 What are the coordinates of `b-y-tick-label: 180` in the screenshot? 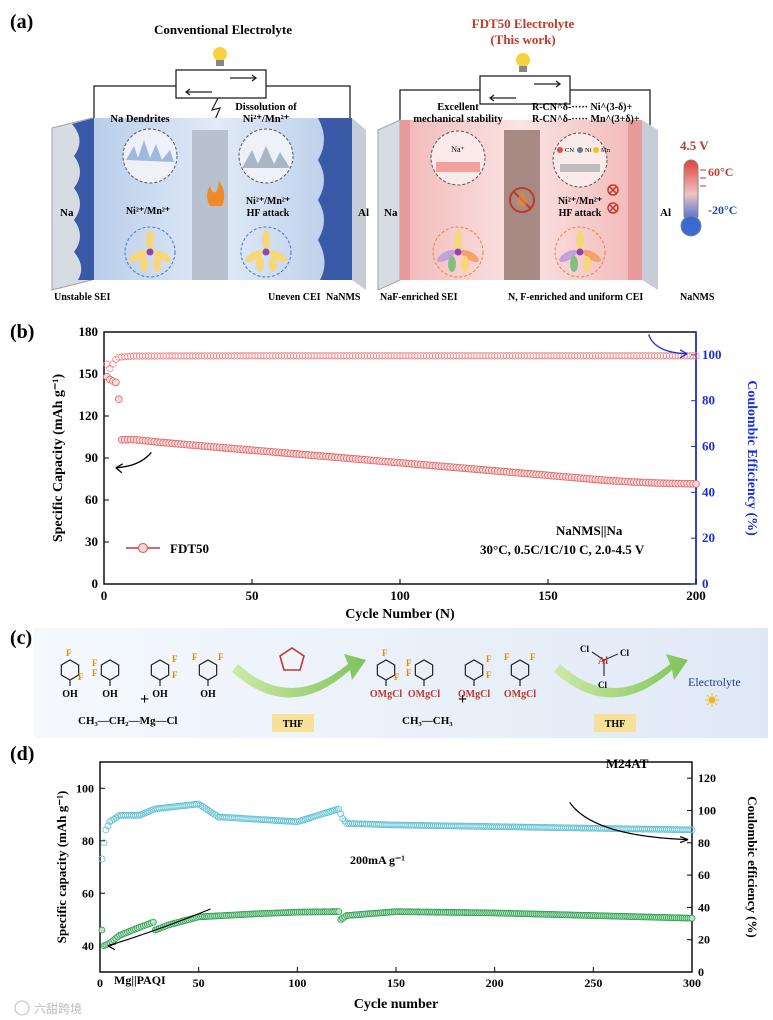 It's located at (89, 331).